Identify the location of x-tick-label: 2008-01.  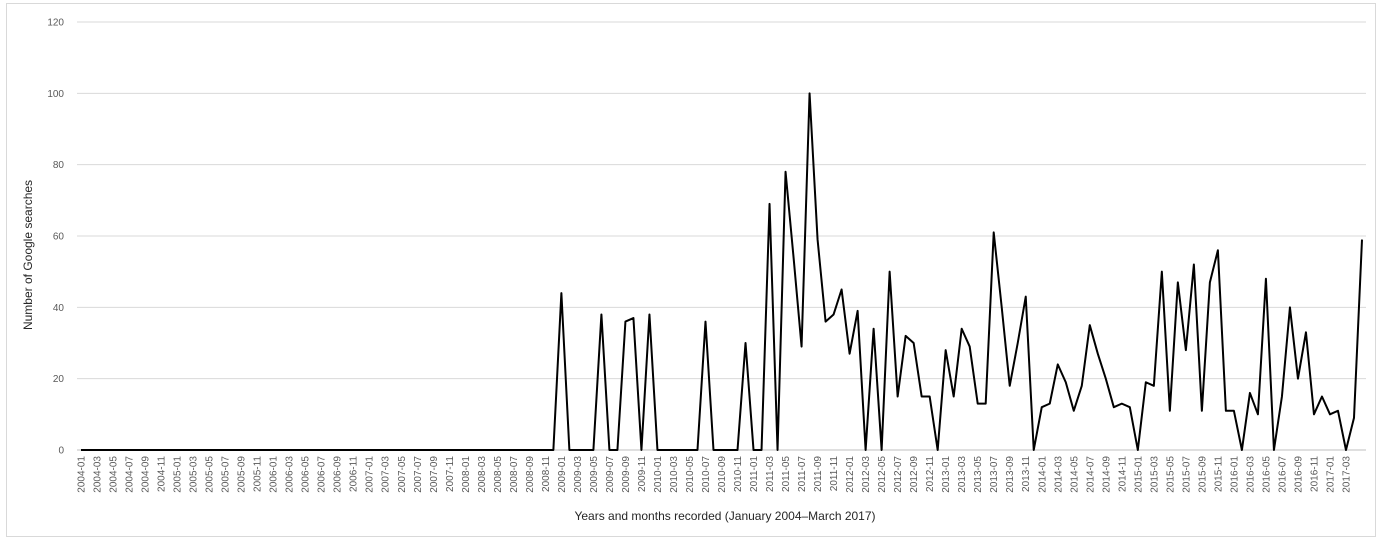
(466, 474).